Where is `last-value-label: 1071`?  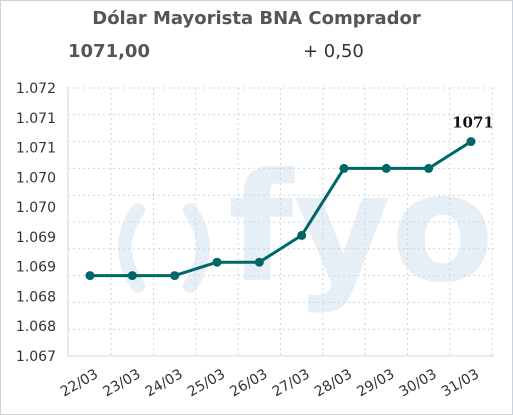 last-value-label: 1071 is located at coordinates (473, 123).